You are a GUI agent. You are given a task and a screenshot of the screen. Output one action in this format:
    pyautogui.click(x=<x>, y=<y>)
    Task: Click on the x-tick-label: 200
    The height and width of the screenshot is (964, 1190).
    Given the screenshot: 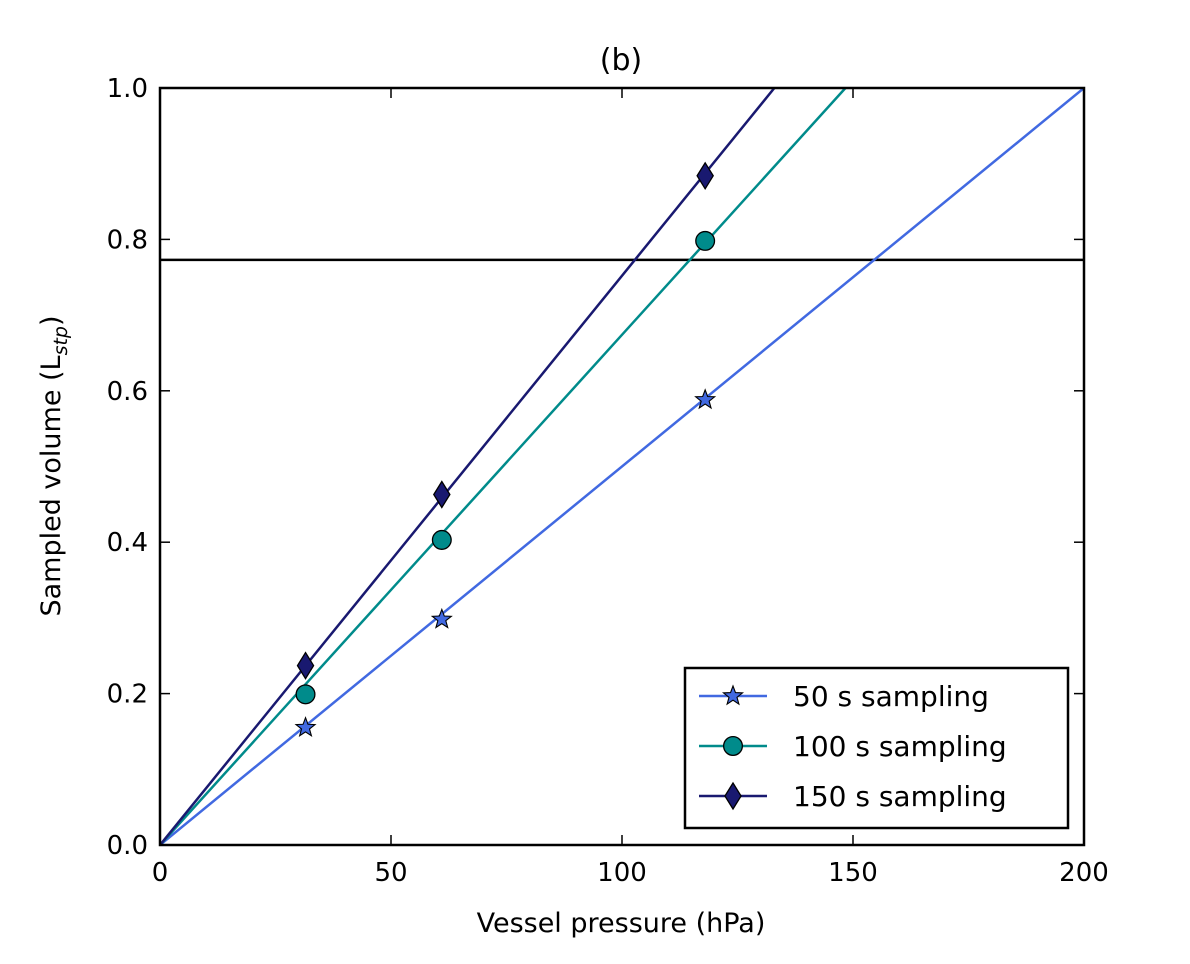 What is the action you would take?
    pyautogui.click(x=1084, y=873)
    